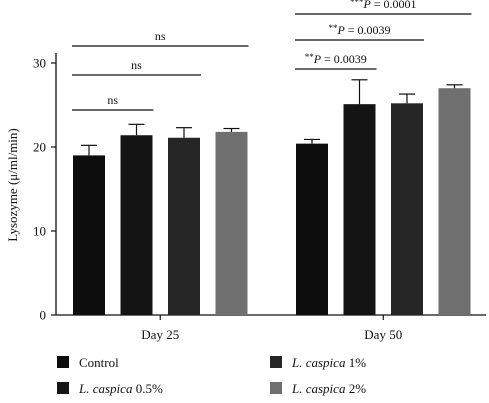  Describe the element at coordinates (12, 184) in the screenshot. I see `y-axis-label: Lysozyme (μ/ml/min)` at that location.